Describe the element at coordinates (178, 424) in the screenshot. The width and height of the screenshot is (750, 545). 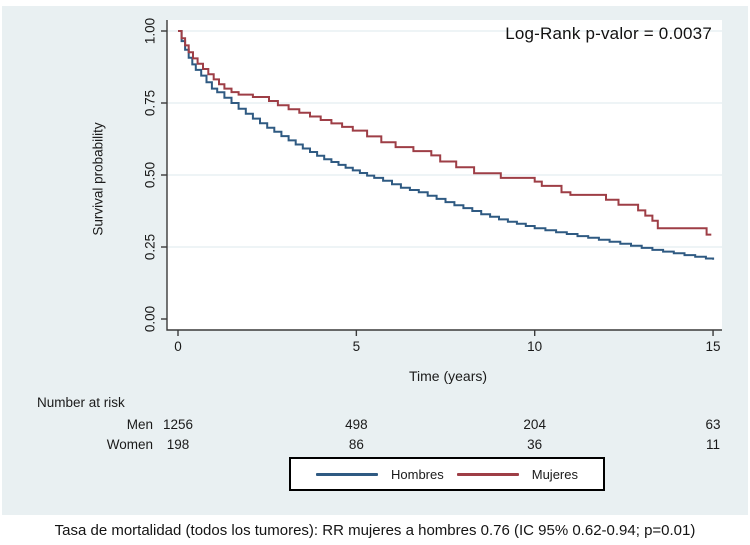
I see `risk-count: 1256` at that location.